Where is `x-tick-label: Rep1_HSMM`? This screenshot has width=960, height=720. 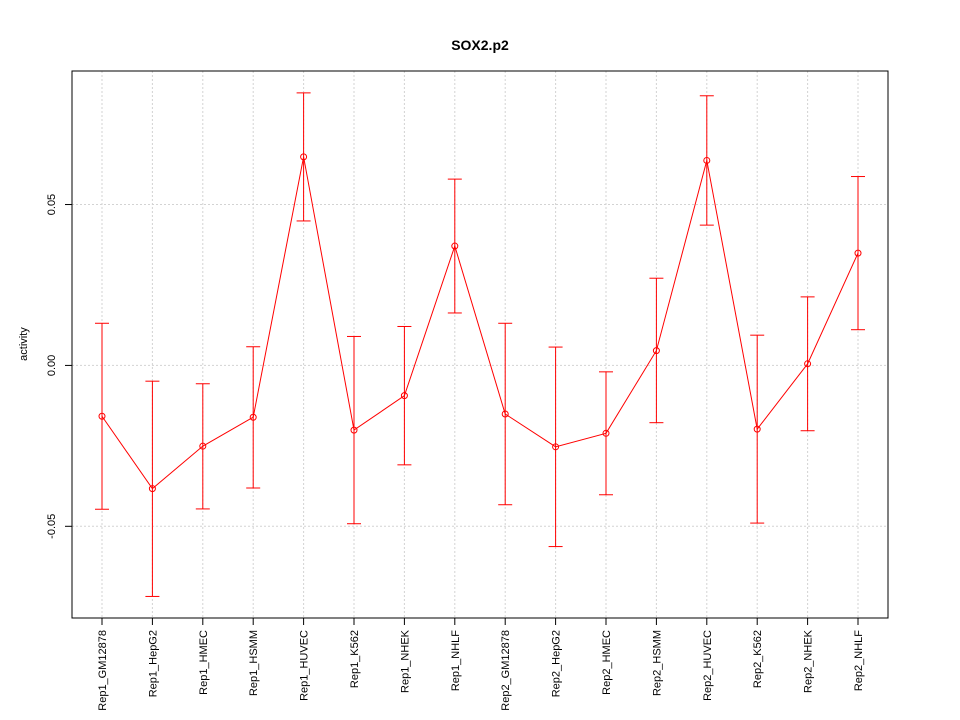 x-tick-label: Rep1_HSMM is located at coordinates (254, 663).